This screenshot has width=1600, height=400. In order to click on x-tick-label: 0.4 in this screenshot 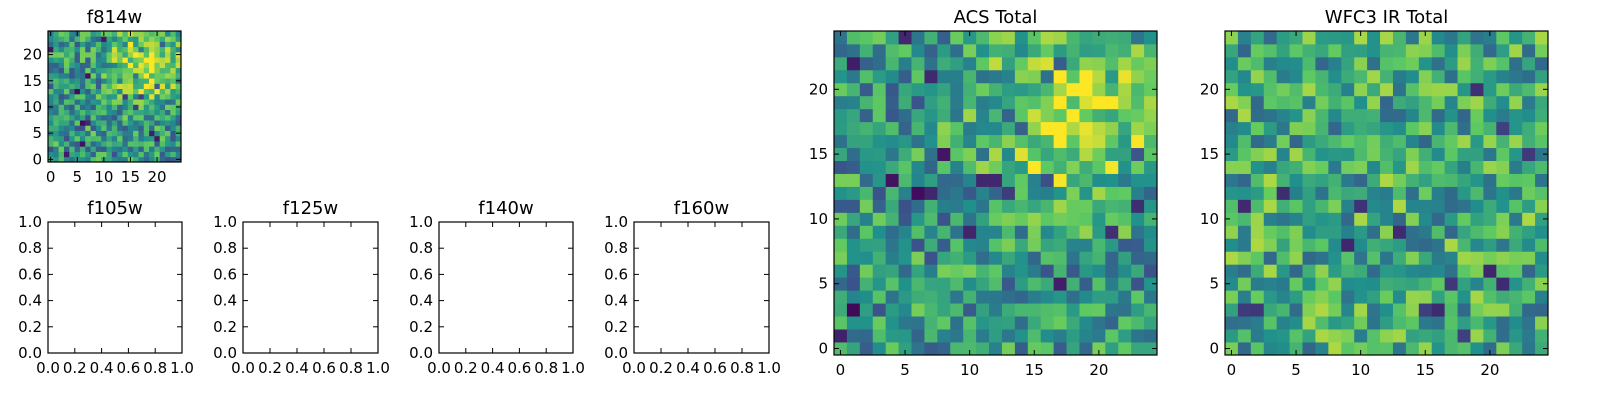, I will do `click(688, 368)`.